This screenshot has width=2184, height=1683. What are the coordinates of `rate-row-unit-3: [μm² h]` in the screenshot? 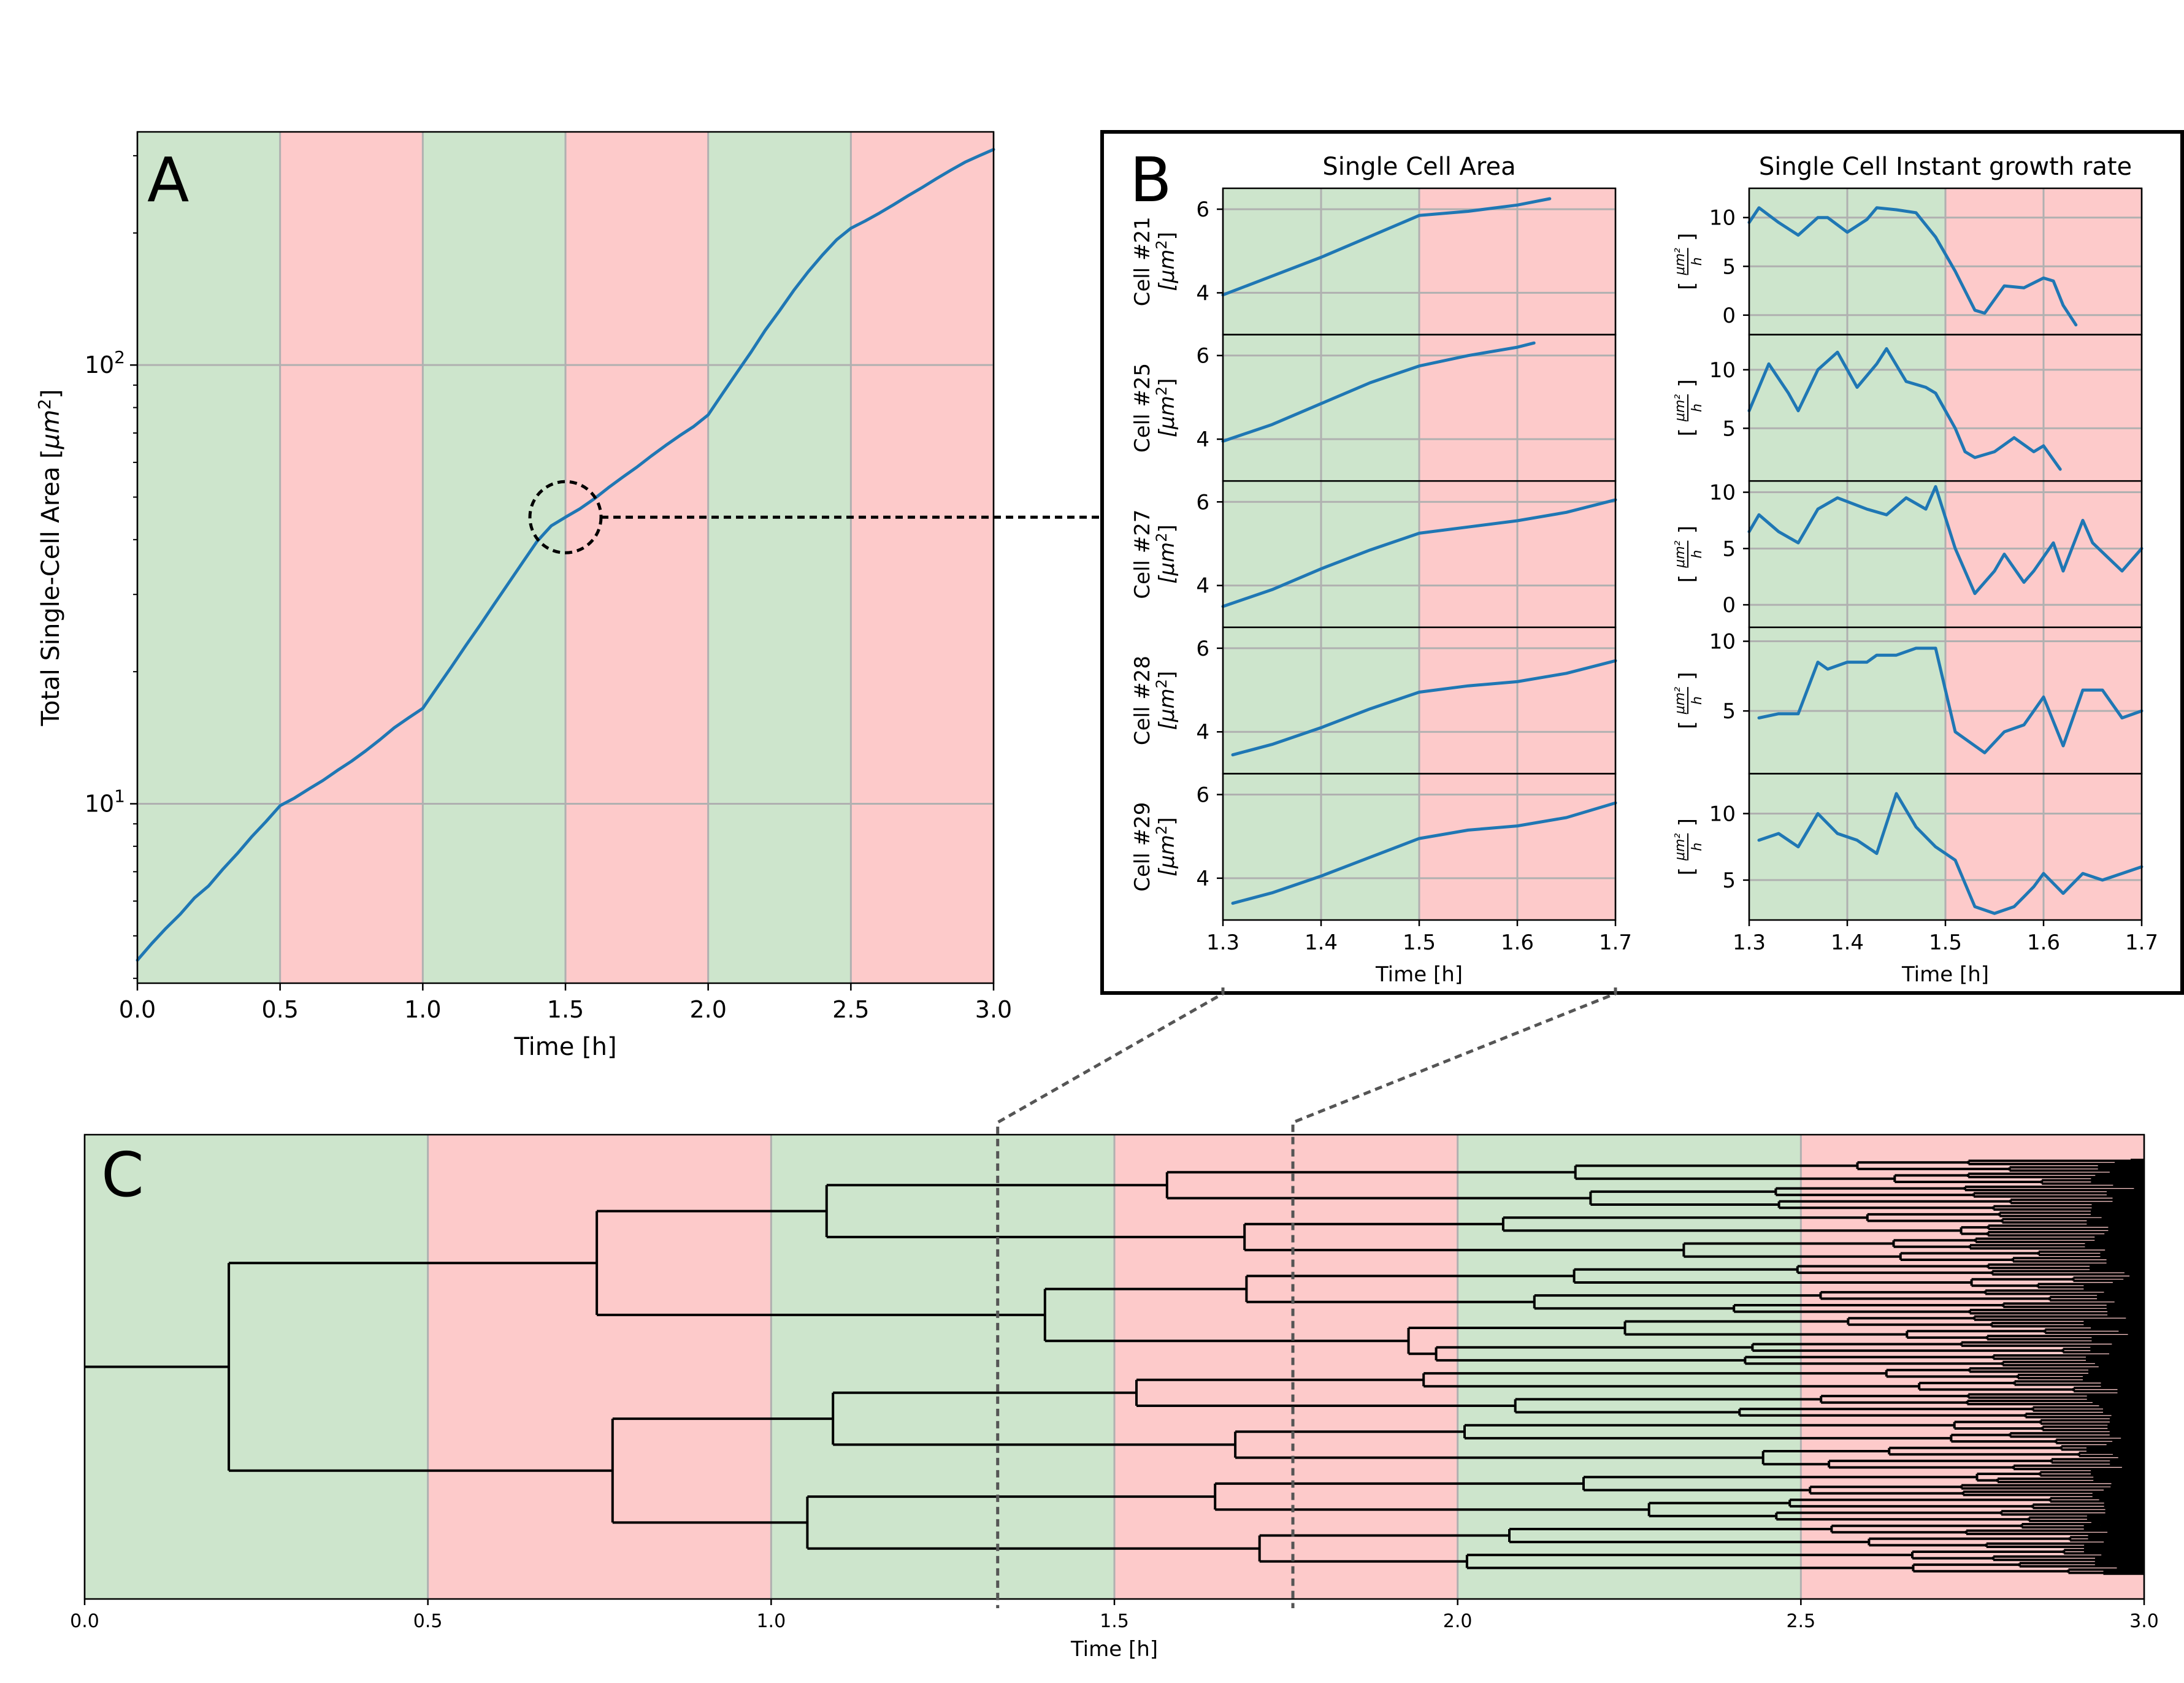 It's located at (1688, 701).